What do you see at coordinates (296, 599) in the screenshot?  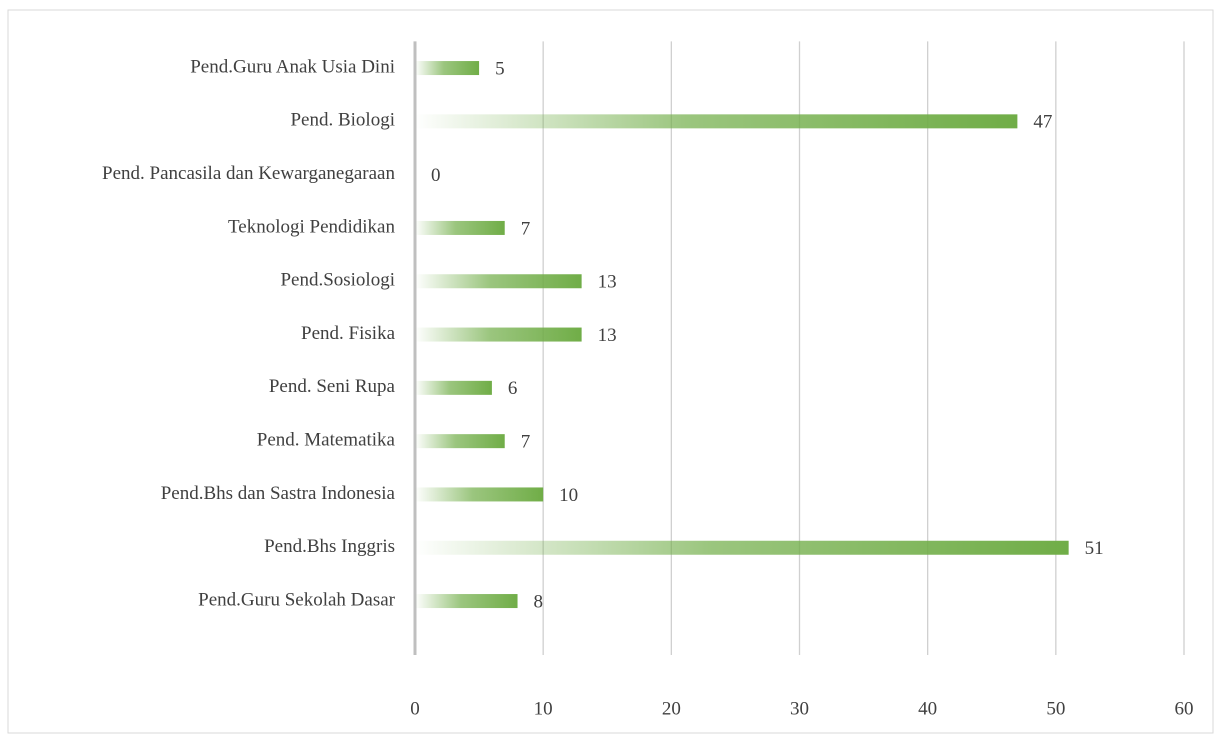 I see `y-tick-label: Pend.Guru Sekolah Dasar` at bounding box center [296, 599].